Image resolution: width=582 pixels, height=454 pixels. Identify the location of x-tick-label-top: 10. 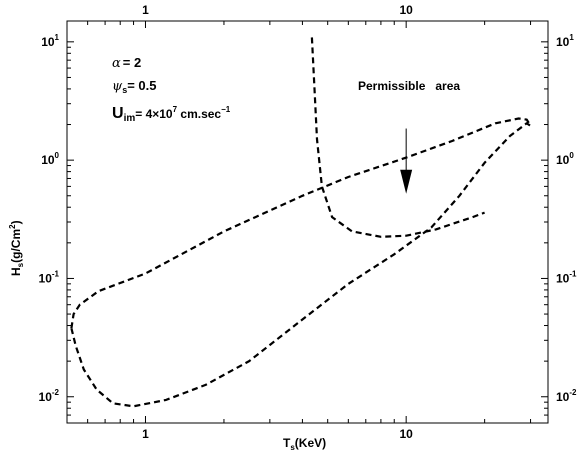
(406, 10).